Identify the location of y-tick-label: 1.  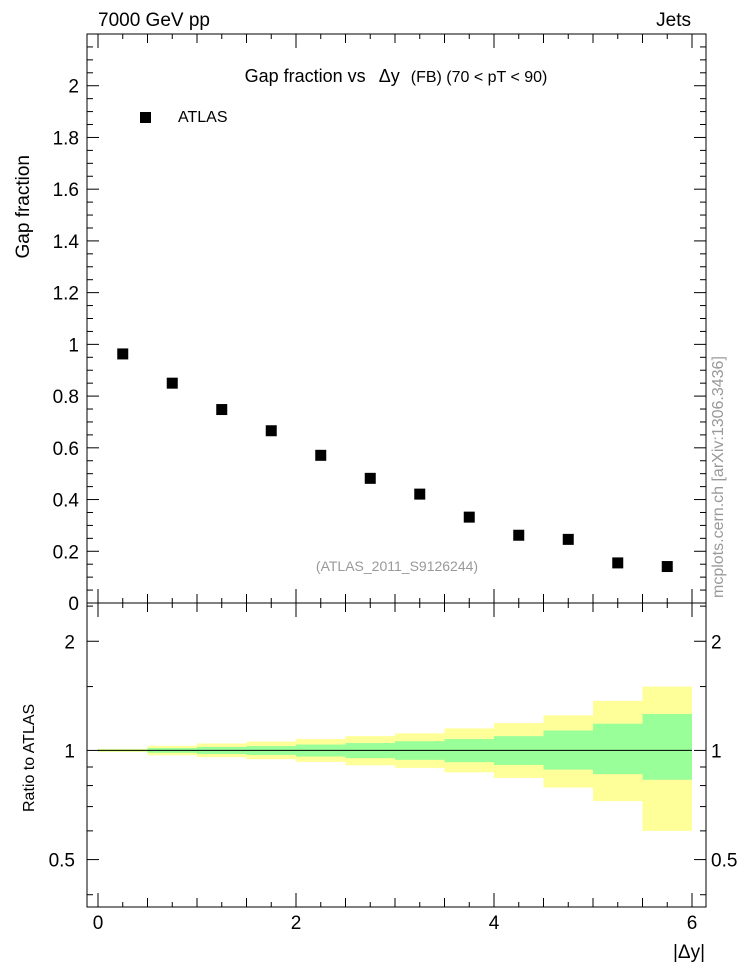
(73, 345).